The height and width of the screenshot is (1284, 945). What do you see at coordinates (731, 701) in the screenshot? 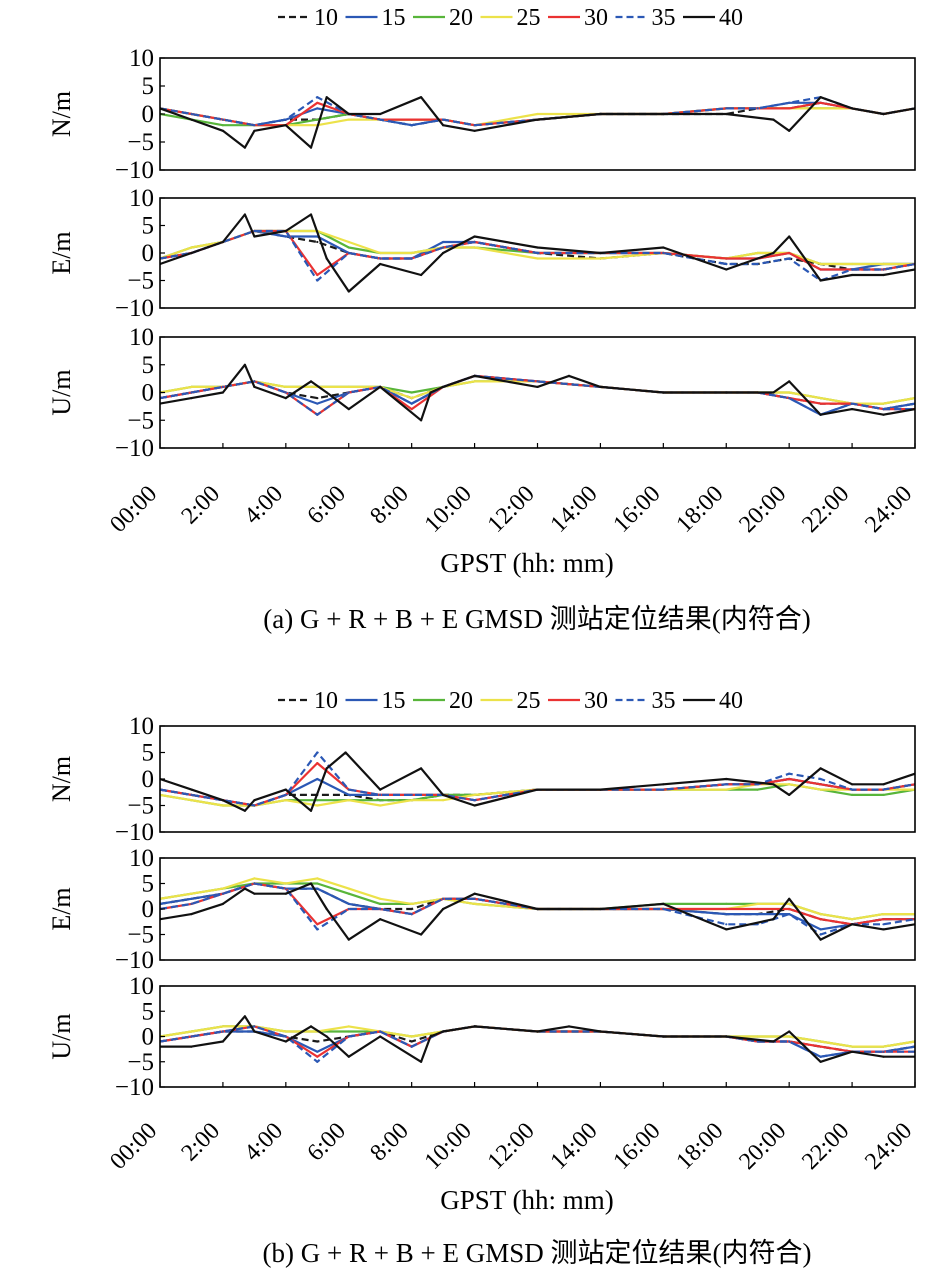
I see `legend-label: 40` at bounding box center [731, 701].